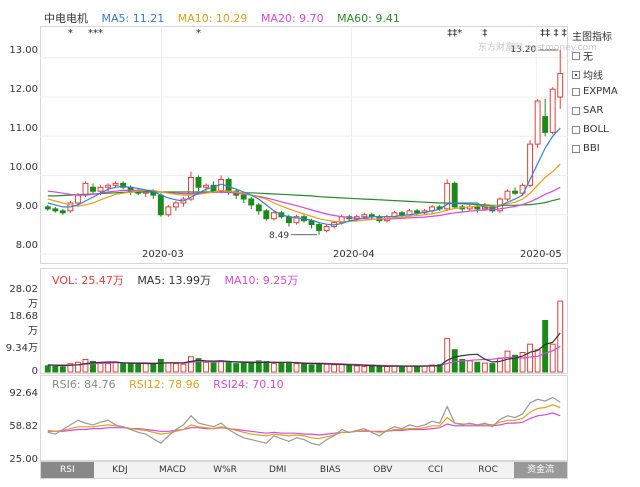 This screenshot has width=640, height=487. Describe the element at coordinates (23, 167) in the screenshot. I see `price-tick-10: 10.00` at that location.